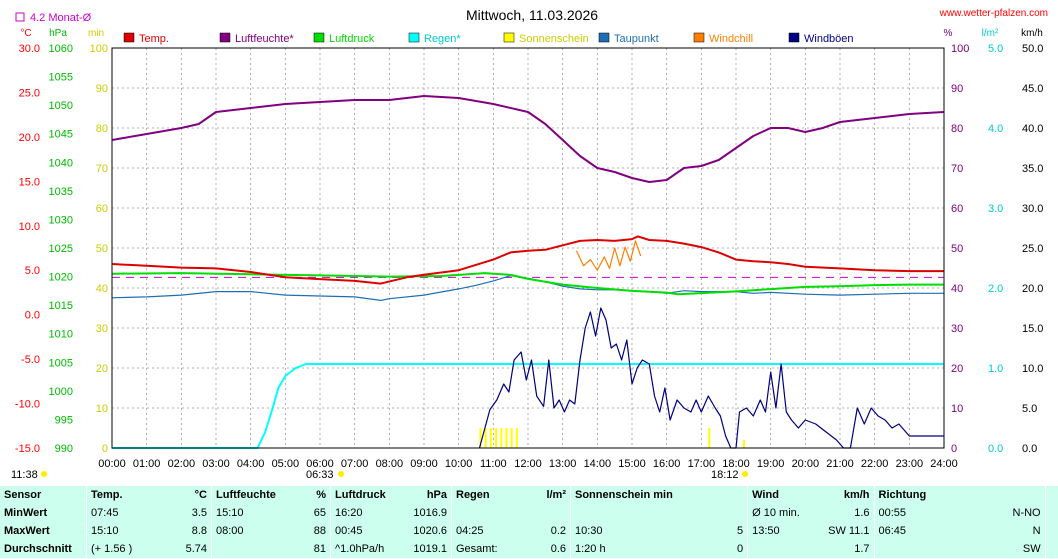 Image resolution: width=1058 pixels, height=559 pixels. What do you see at coordinates (27, 531) in the screenshot?
I see `row-label: MaxWert` at bounding box center [27, 531].